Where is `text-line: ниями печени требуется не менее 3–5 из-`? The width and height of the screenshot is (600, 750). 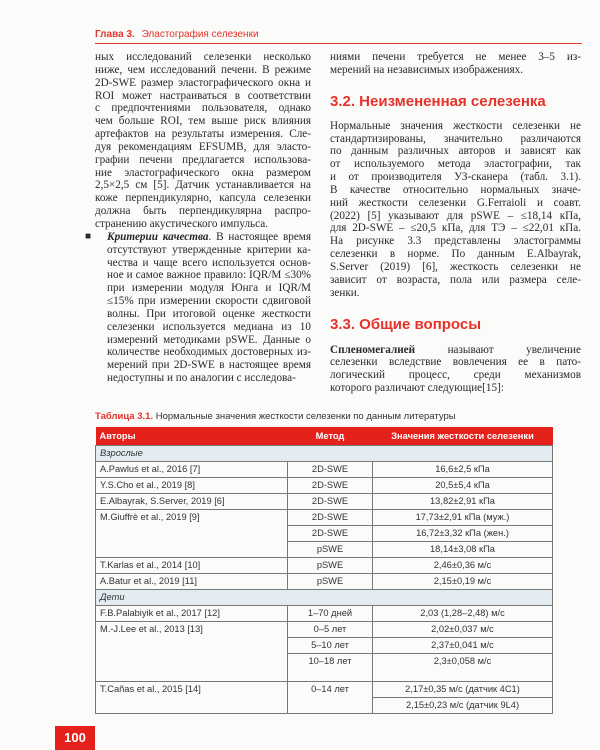 text-line: ниями печени требуется не менее 3–5 из- is located at coordinates (455, 57).